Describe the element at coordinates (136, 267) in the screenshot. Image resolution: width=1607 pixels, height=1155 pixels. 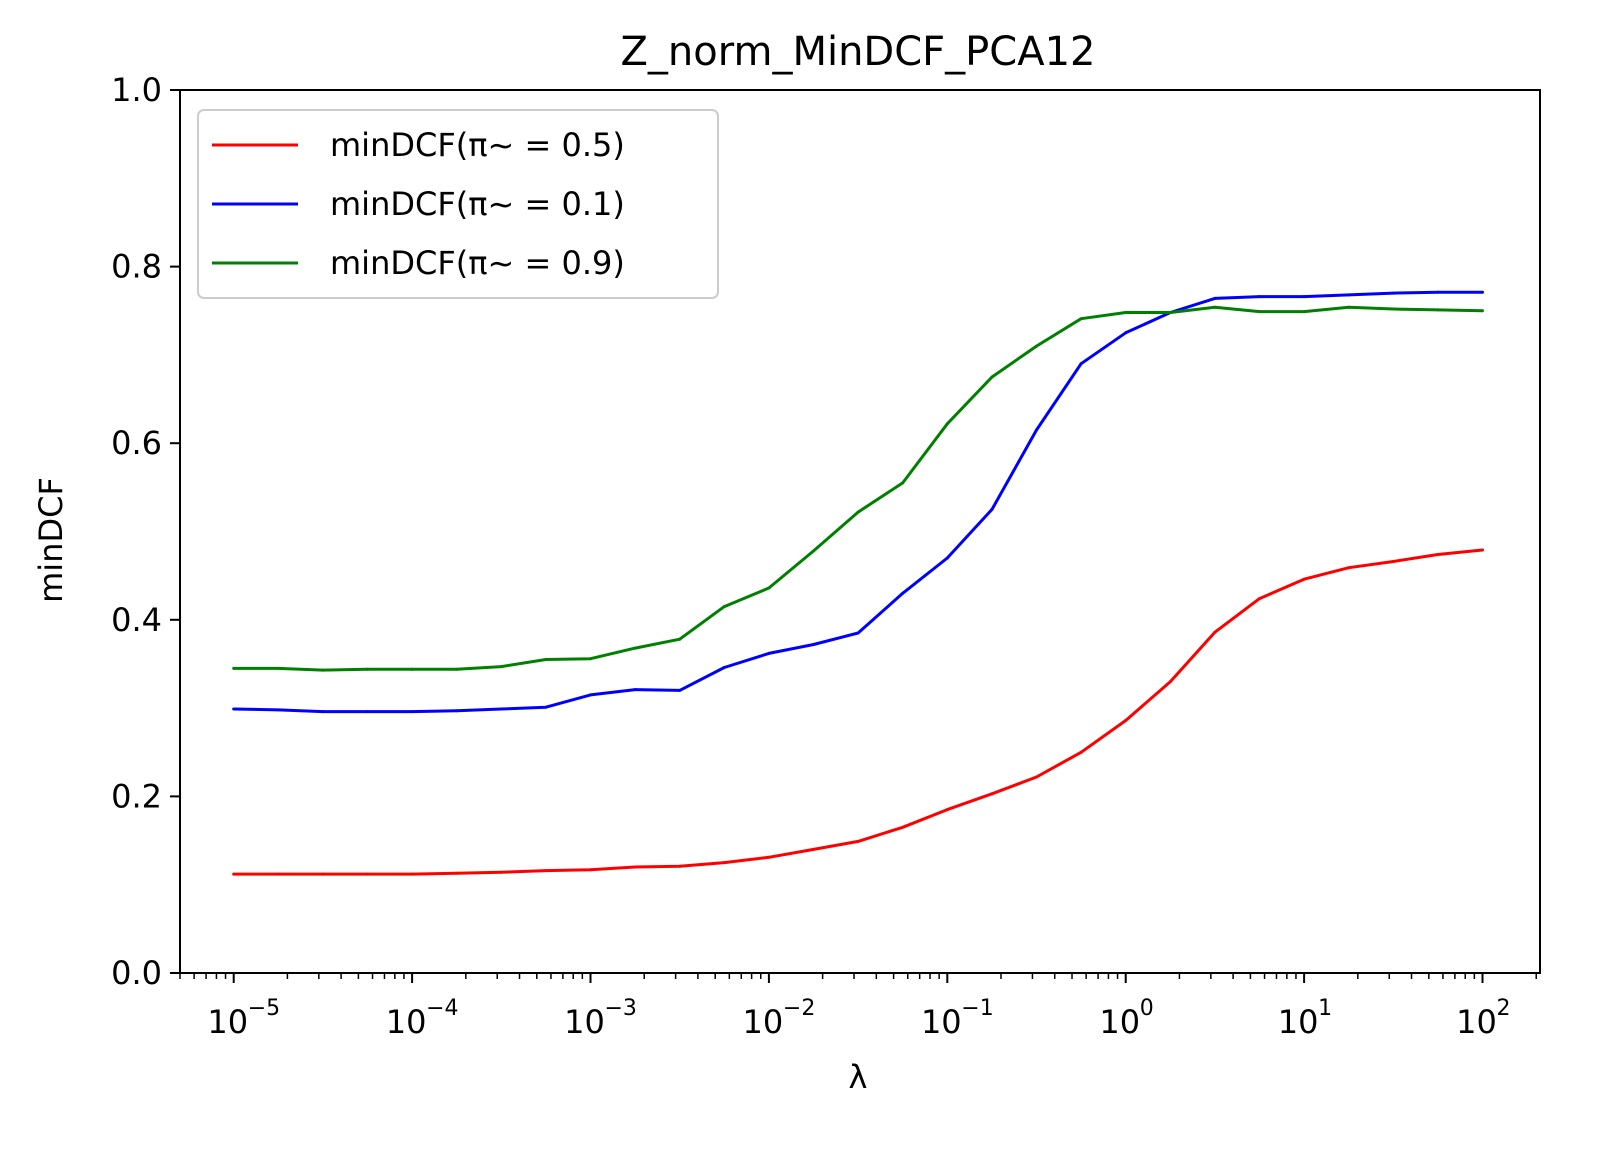
I see `y-tick-label: 0.8` at that location.